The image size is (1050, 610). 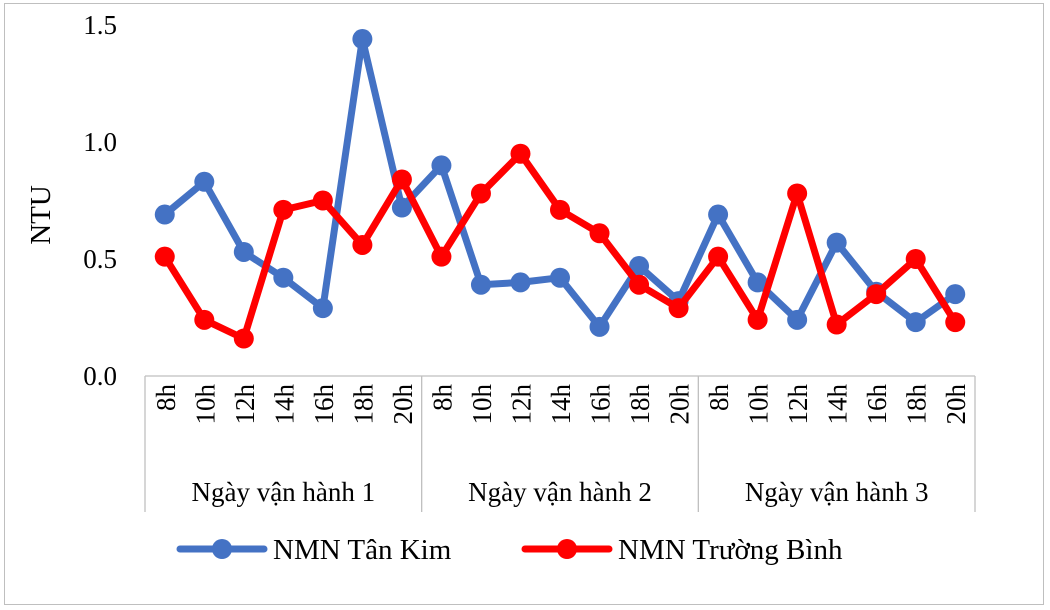 I want to click on legend: NMN Tân Kim NMN Trường Bình, so click(x=509, y=550).